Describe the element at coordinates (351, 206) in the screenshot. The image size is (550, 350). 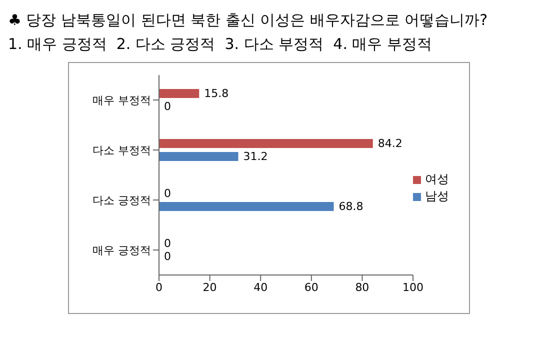
I see `data-label: 68.8` at that location.